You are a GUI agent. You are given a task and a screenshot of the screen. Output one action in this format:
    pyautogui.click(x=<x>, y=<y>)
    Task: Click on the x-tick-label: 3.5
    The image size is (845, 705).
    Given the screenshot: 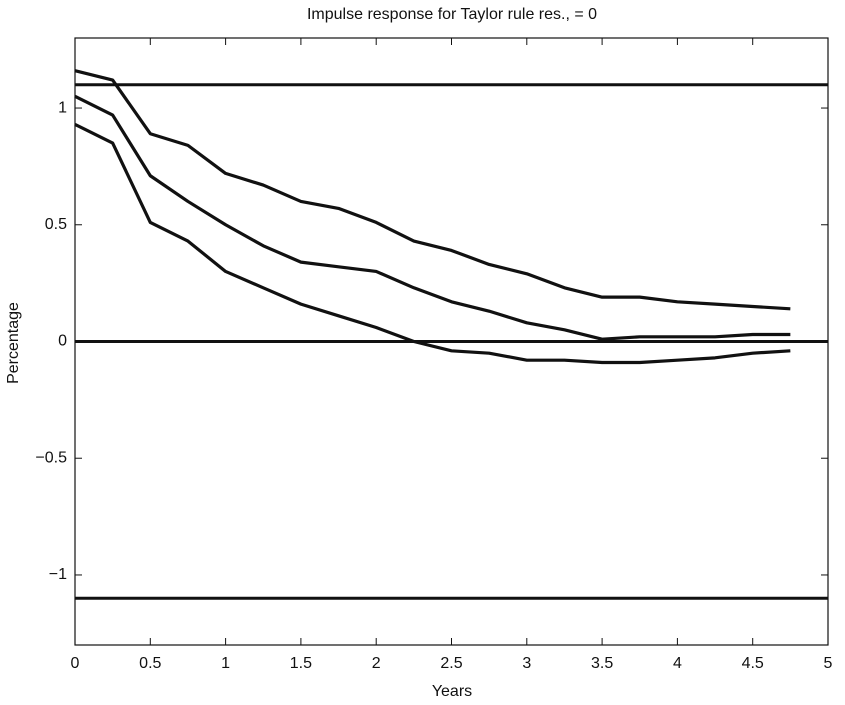 What is the action you would take?
    pyautogui.click(x=602, y=663)
    